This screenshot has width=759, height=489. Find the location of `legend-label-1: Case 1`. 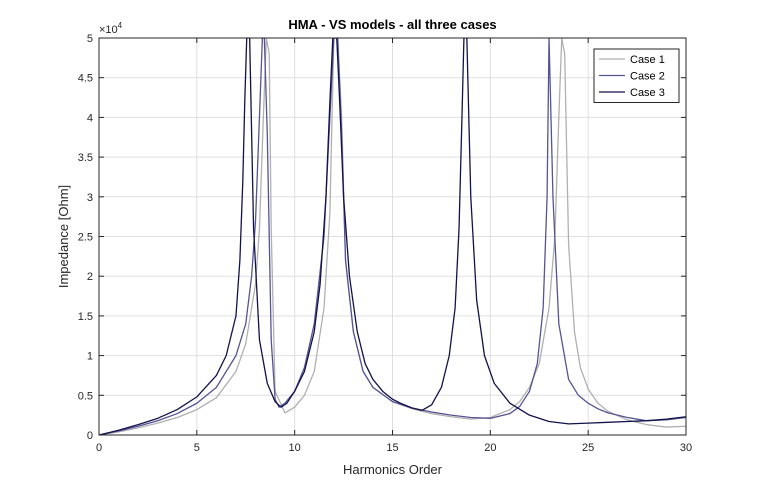

legend-label-1: Case 1 is located at coordinates (647, 60).